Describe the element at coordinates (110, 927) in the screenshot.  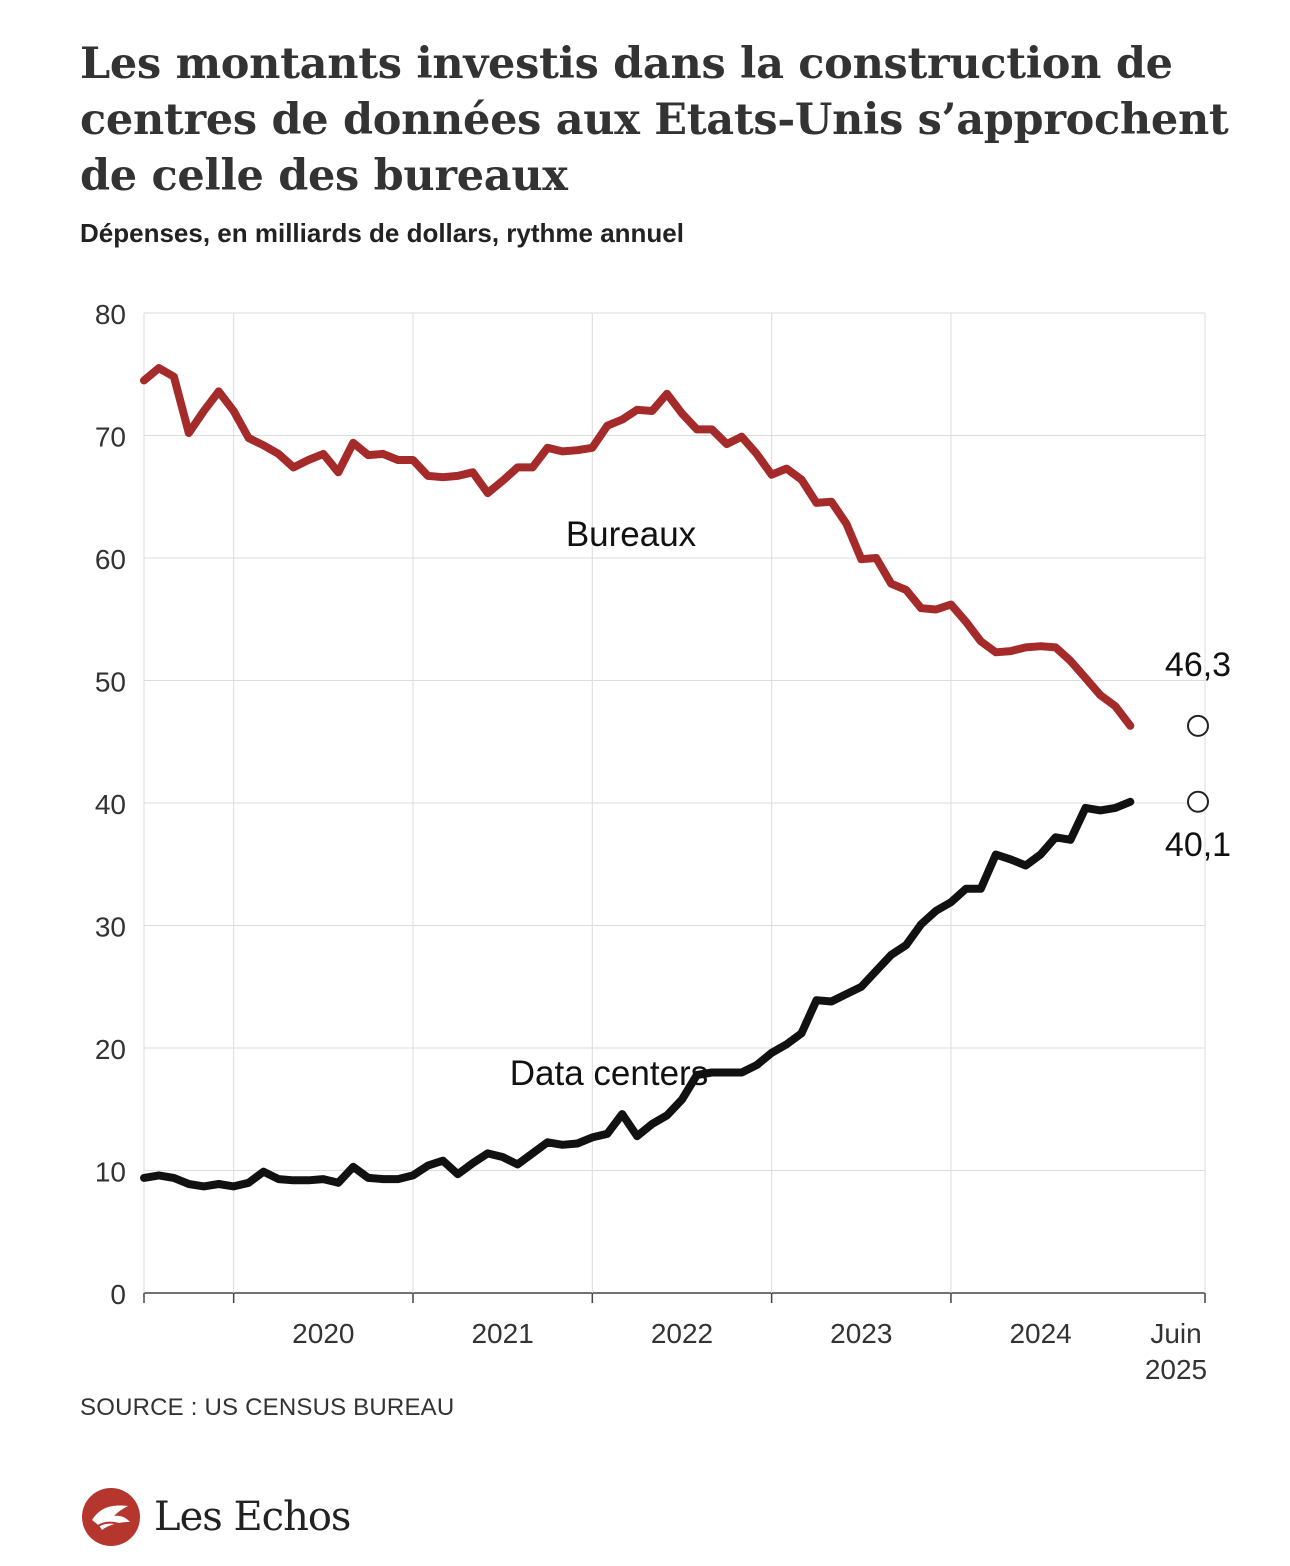
I see `y-tick-label: 30` at that location.